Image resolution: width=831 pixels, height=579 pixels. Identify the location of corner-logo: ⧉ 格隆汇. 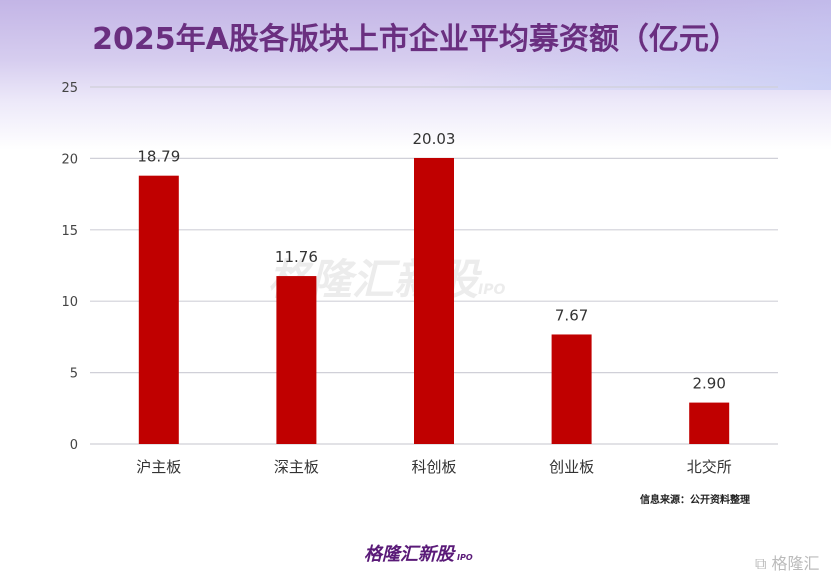
(787, 563).